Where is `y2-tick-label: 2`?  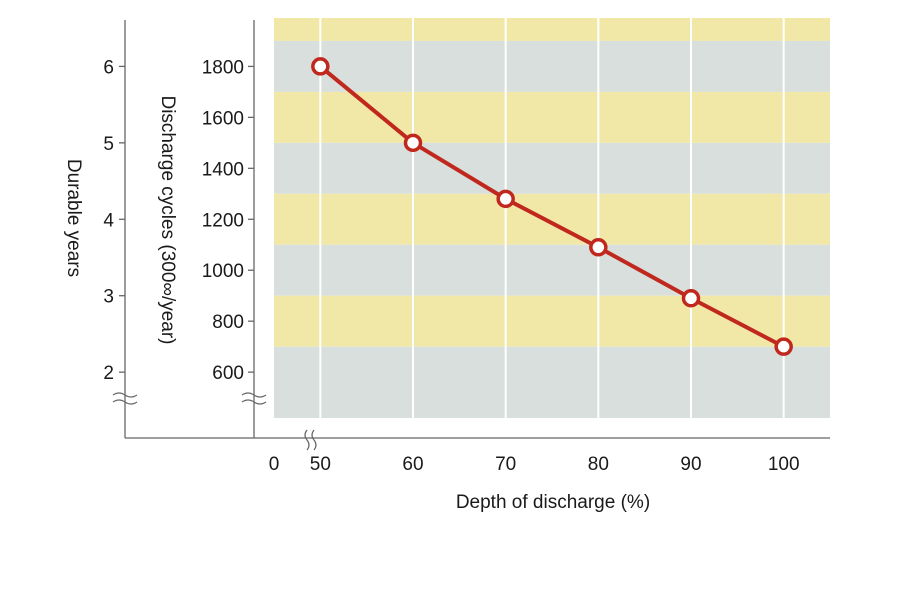
y2-tick-label: 2 is located at coordinates (108, 373).